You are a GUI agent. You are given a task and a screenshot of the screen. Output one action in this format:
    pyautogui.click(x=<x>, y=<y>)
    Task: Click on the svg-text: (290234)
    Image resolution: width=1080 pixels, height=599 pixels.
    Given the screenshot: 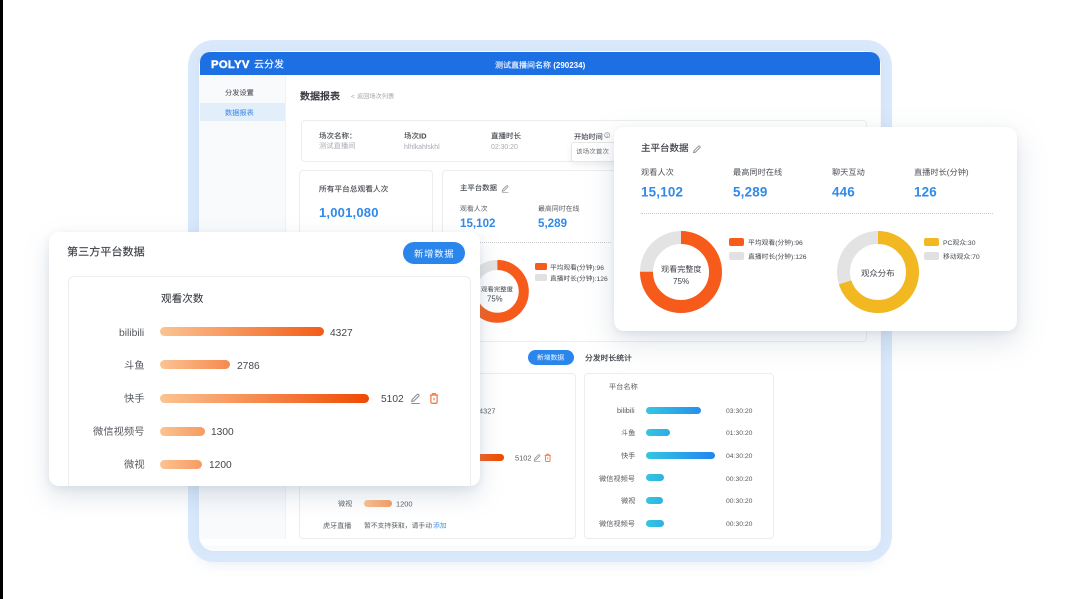 What is the action you would take?
    pyautogui.click(x=569, y=64)
    